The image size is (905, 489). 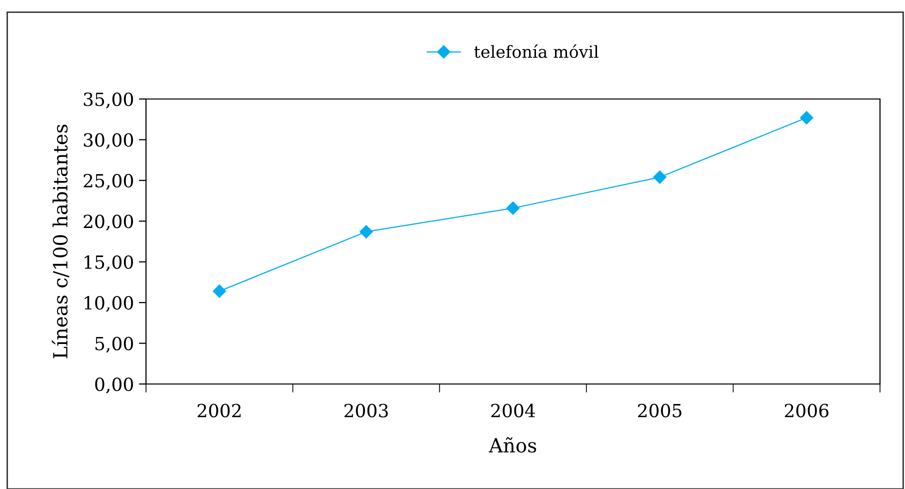 What do you see at coordinates (114, 385) in the screenshot?
I see `y-tick-label: 0,00` at bounding box center [114, 385].